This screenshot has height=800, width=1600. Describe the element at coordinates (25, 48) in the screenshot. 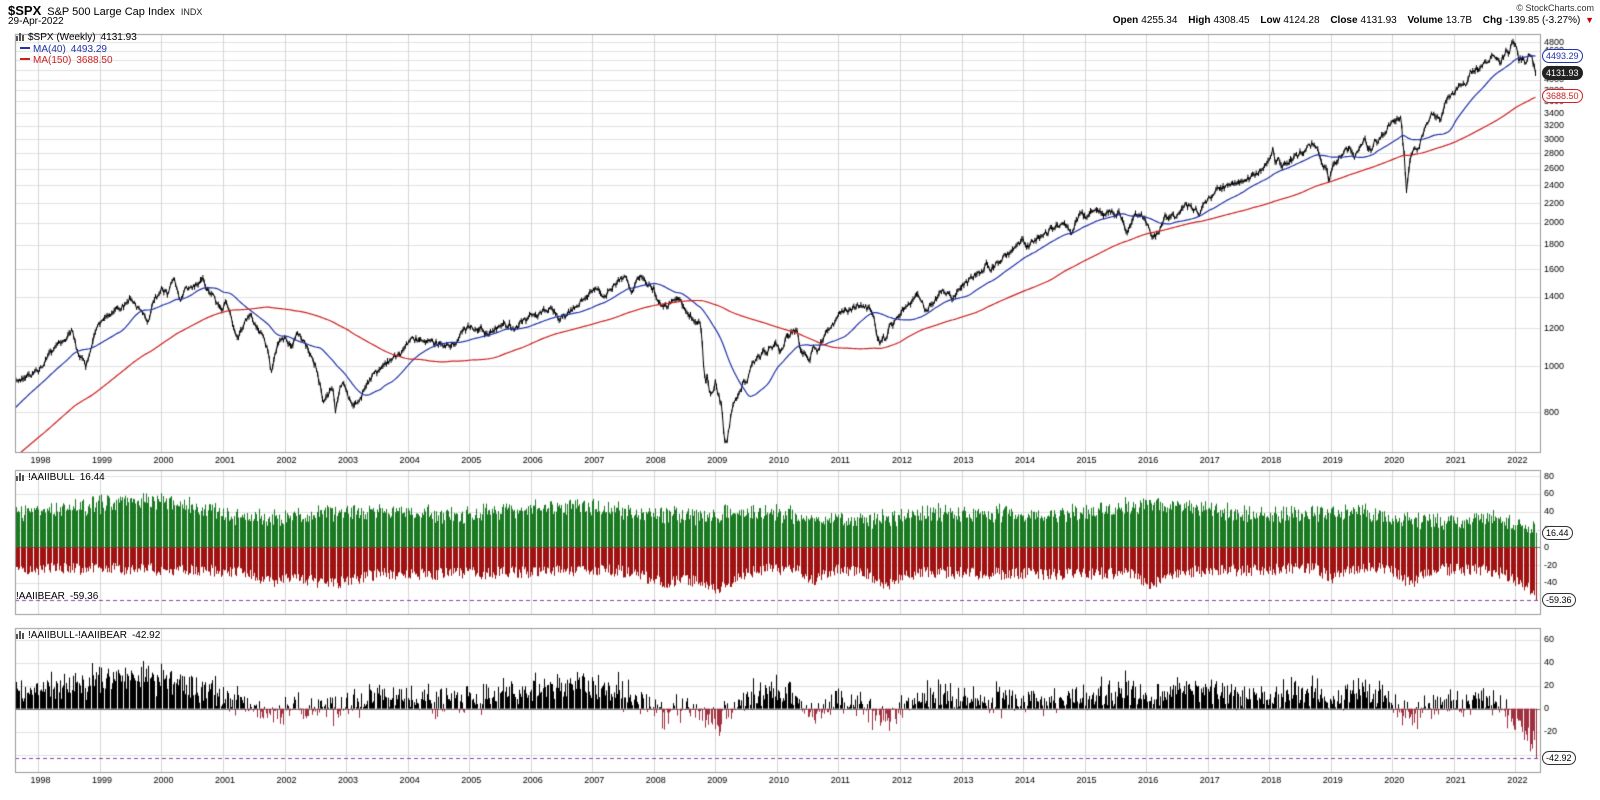

I see `ma40-line-swatch-icon` at that location.